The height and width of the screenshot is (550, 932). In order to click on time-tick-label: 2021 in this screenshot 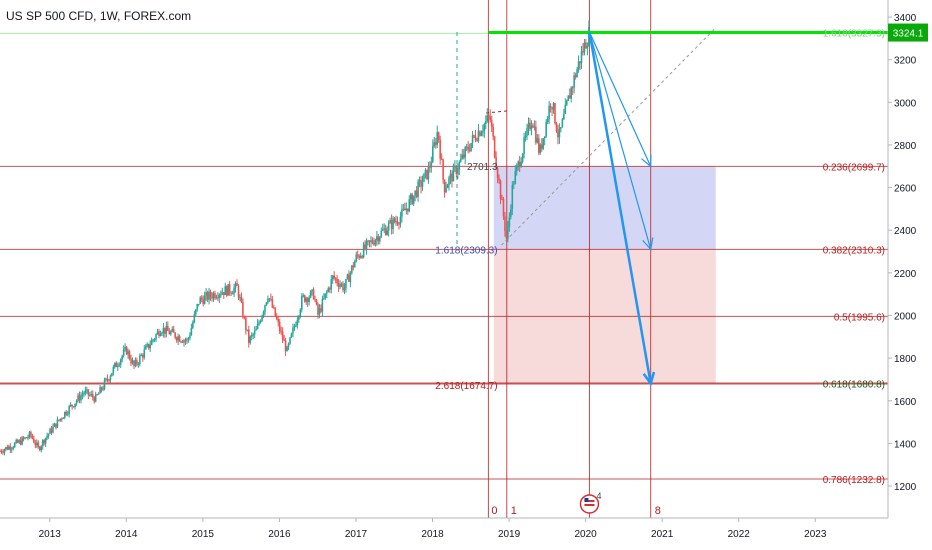, I will do `click(662, 534)`.